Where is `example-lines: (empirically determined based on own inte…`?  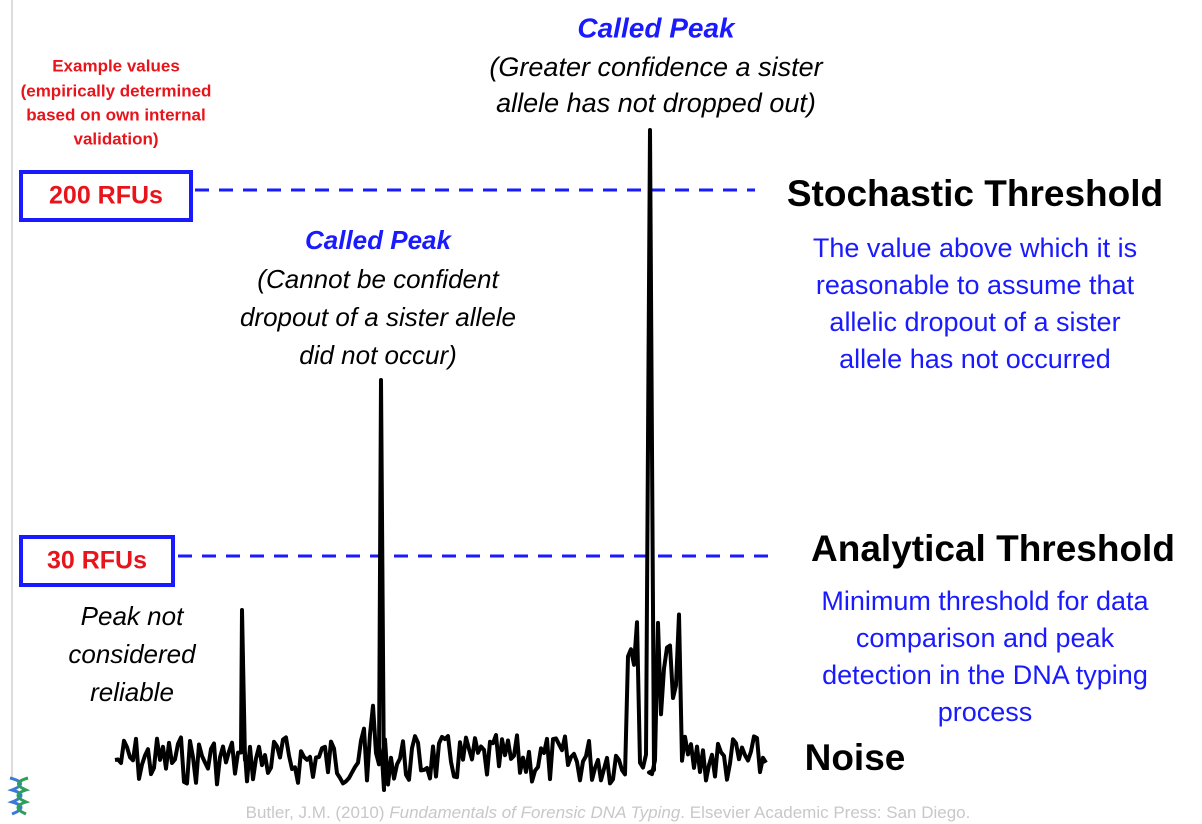
example-lines: (empirically determined based on own inte… is located at coordinates (116, 114).